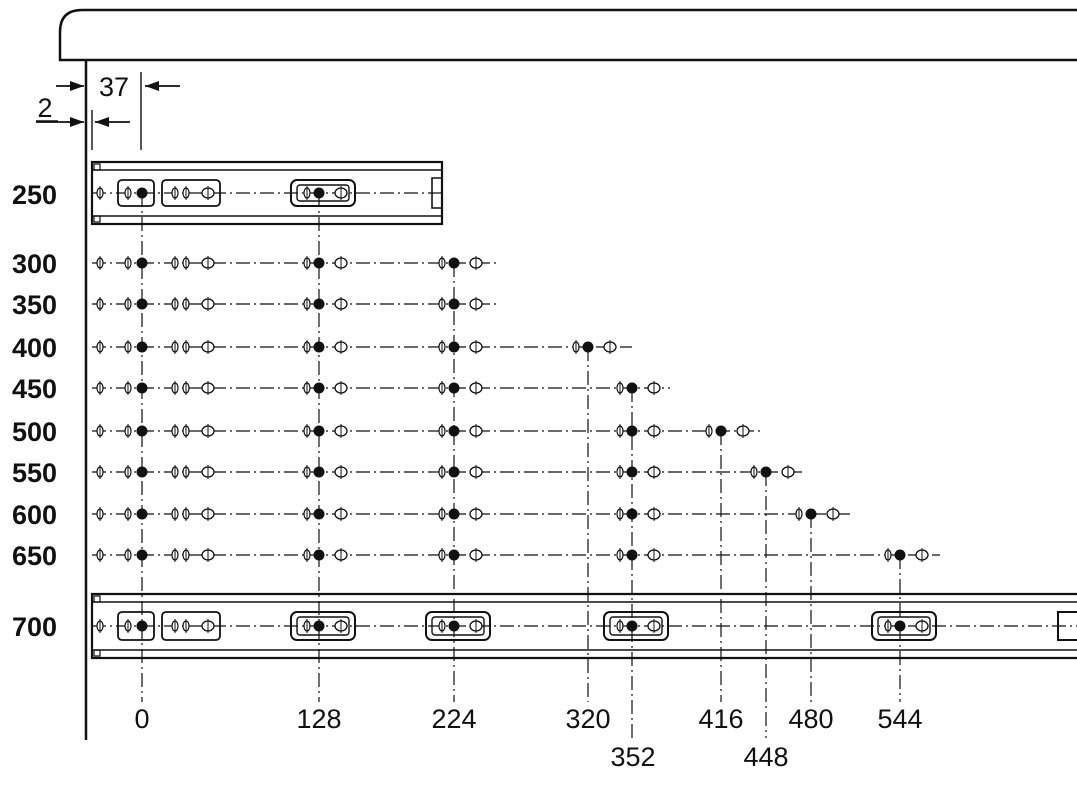  What do you see at coordinates (34, 627) in the screenshot?
I see `row-label-700: 700` at bounding box center [34, 627].